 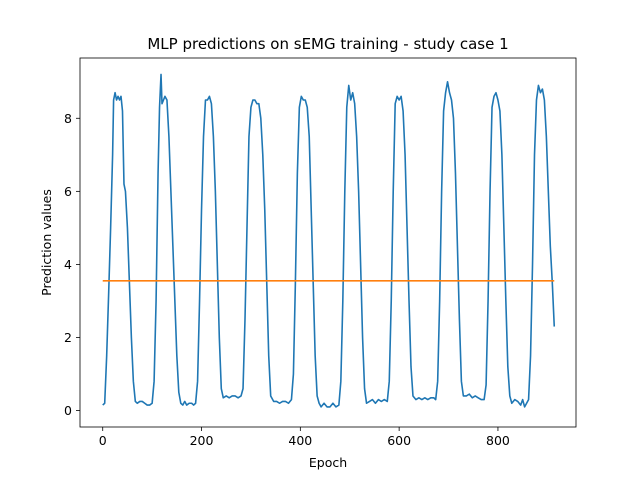 I want to click on y-axis-label: Prediction values, so click(x=46, y=242).